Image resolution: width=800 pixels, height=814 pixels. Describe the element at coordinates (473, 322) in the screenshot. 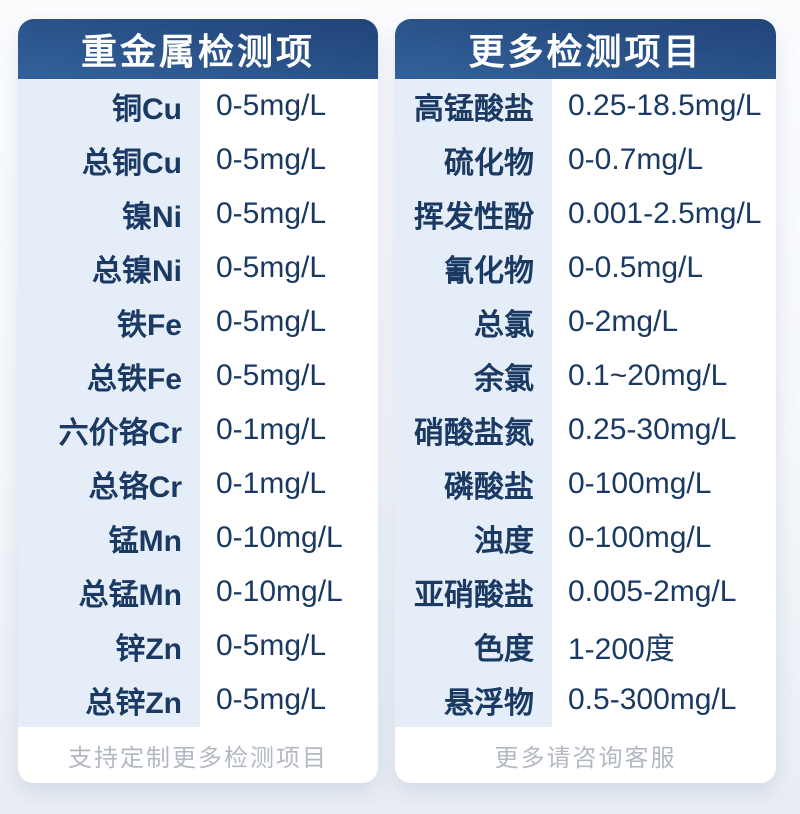

I see `row-parameter-label: 总氯` at that location.